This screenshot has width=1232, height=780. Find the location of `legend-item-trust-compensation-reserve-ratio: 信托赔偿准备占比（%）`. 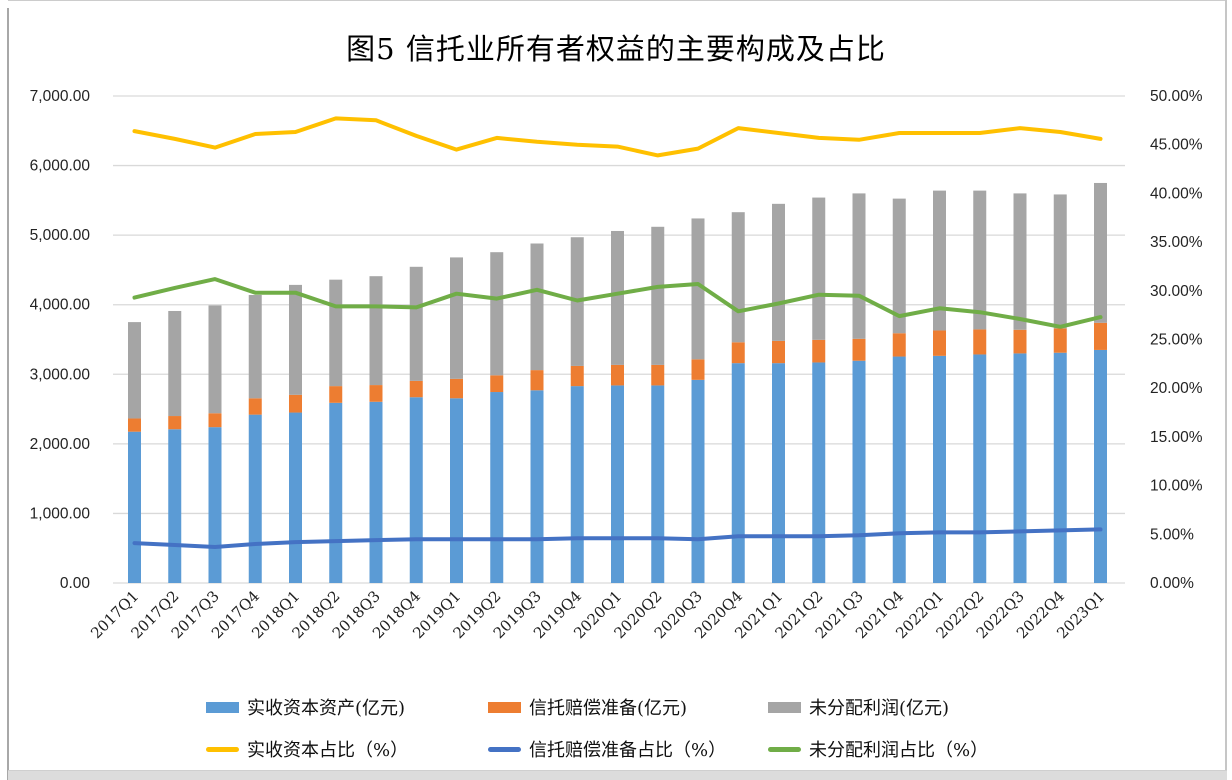

legend-item-trust-compensation-reserve-ratio: 信托赔偿准备占比（%） is located at coordinates (607, 749).